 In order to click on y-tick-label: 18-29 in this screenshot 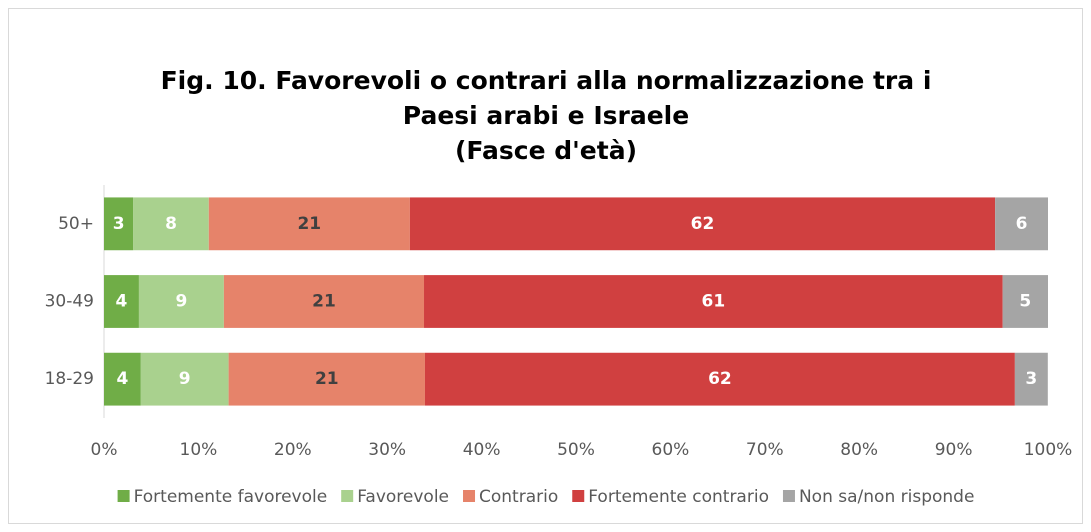, I will do `click(69, 379)`.